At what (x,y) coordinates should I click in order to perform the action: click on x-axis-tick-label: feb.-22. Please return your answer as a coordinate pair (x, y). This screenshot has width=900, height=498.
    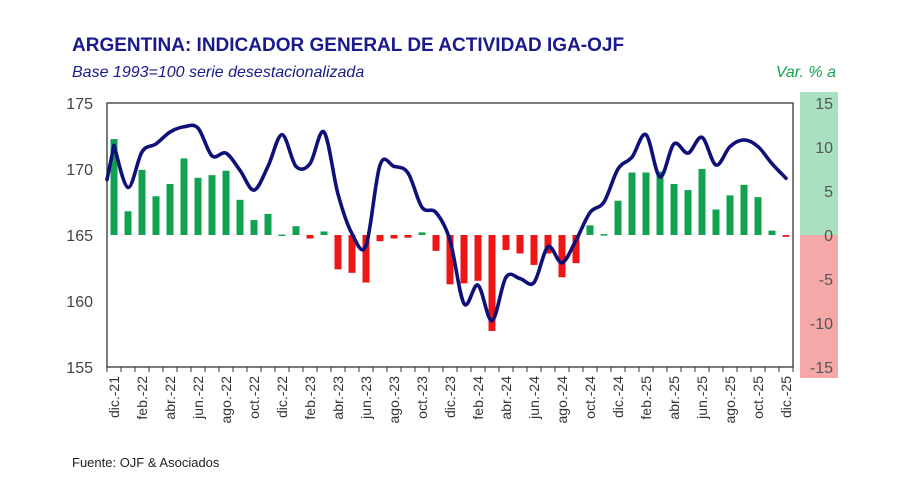
    Looking at the image, I should click on (142, 398).